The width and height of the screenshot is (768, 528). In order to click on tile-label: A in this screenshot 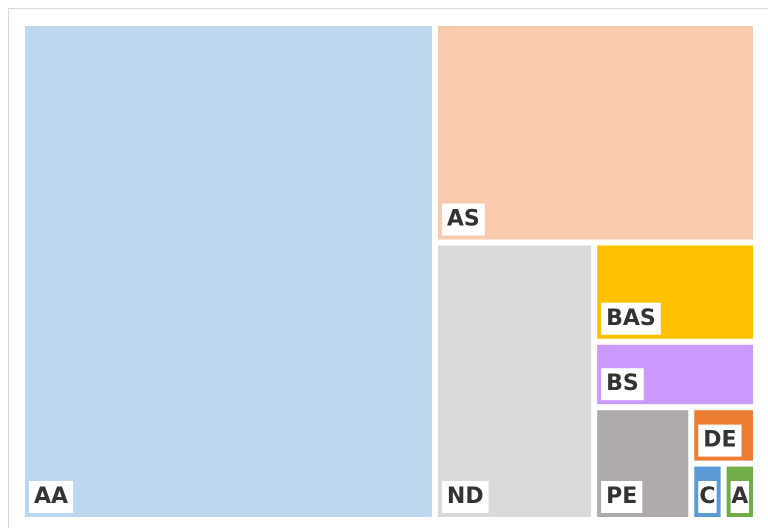, I will do `click(739, 496)`.